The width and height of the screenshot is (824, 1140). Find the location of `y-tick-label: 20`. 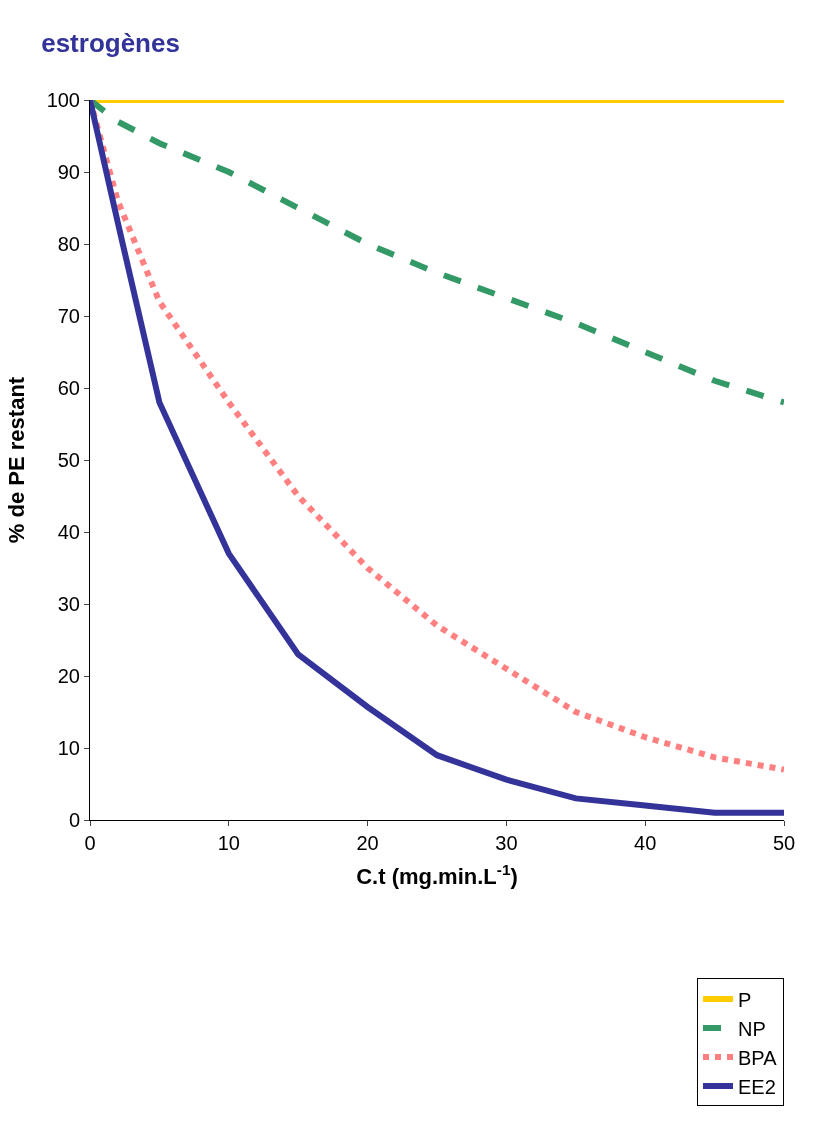

y-tick-label: 20 is located at coordinates (68, 676).